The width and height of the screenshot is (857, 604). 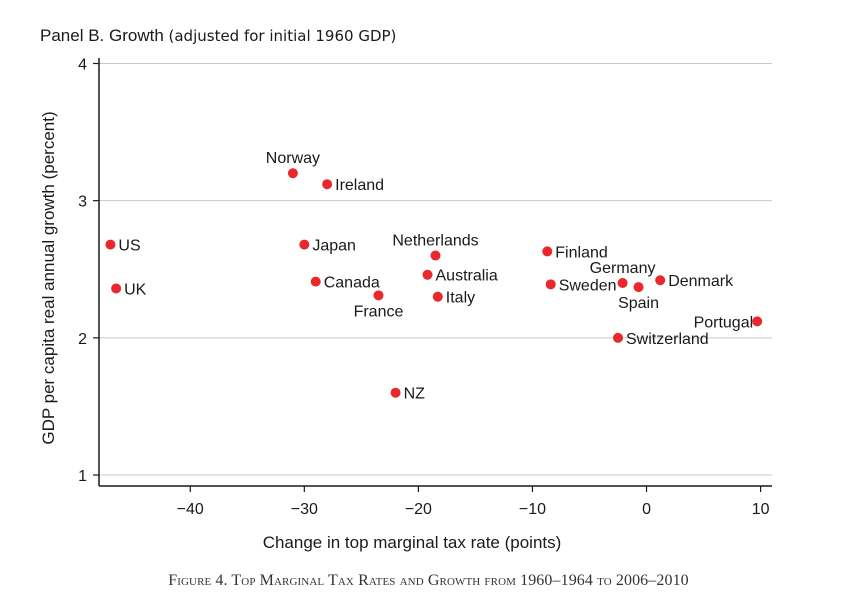 I want to click on point-label: Italy, so click(x=460, y=298).